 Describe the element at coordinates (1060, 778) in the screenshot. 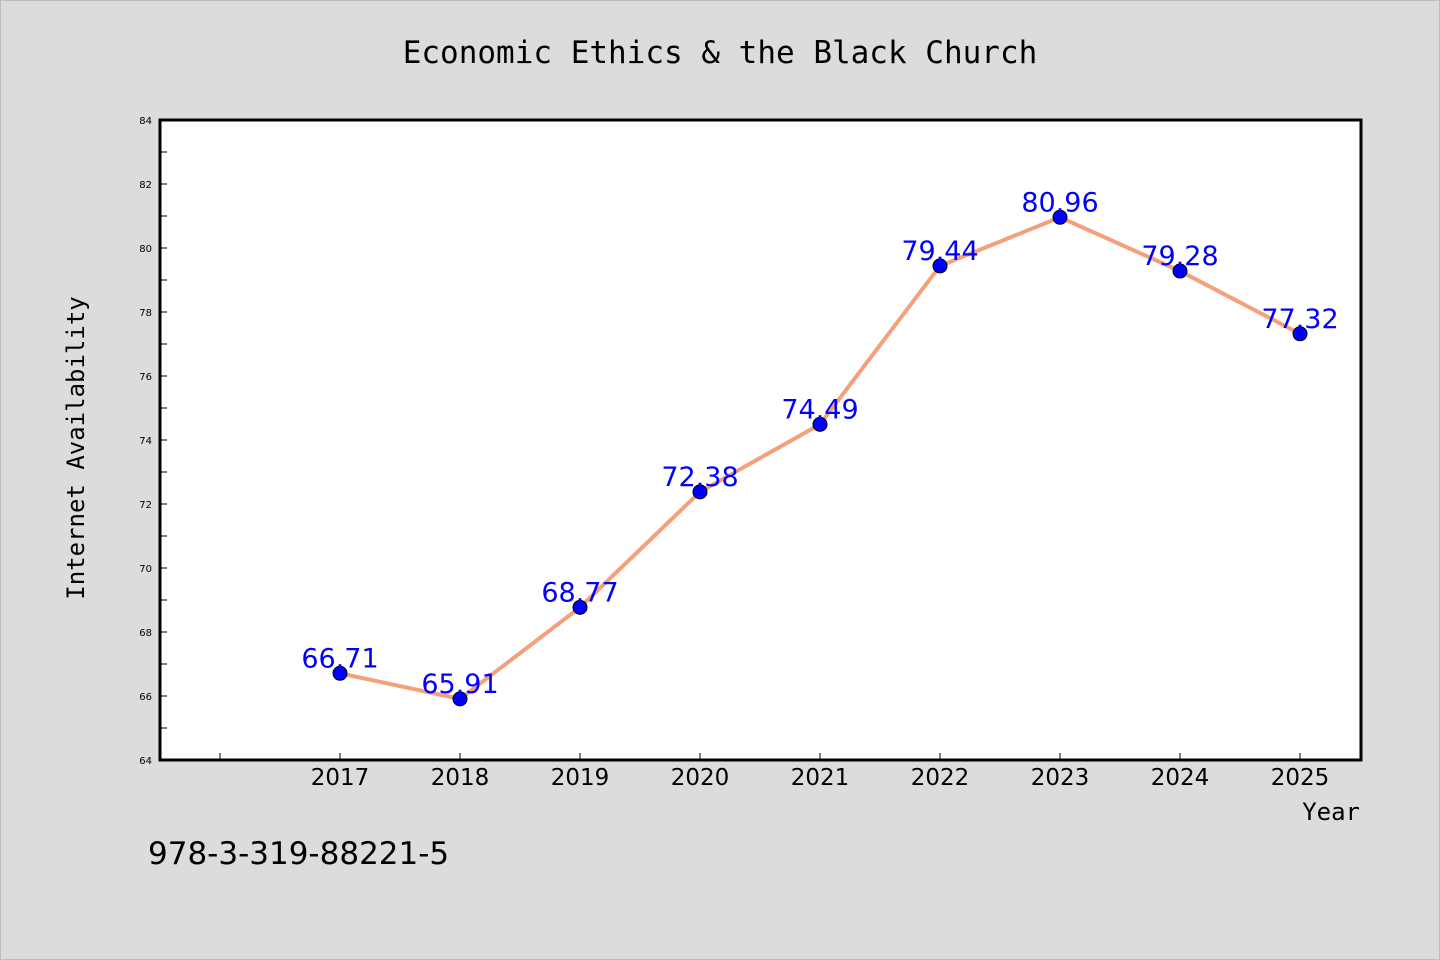

I see `x-tick-label: 2023` at that location.